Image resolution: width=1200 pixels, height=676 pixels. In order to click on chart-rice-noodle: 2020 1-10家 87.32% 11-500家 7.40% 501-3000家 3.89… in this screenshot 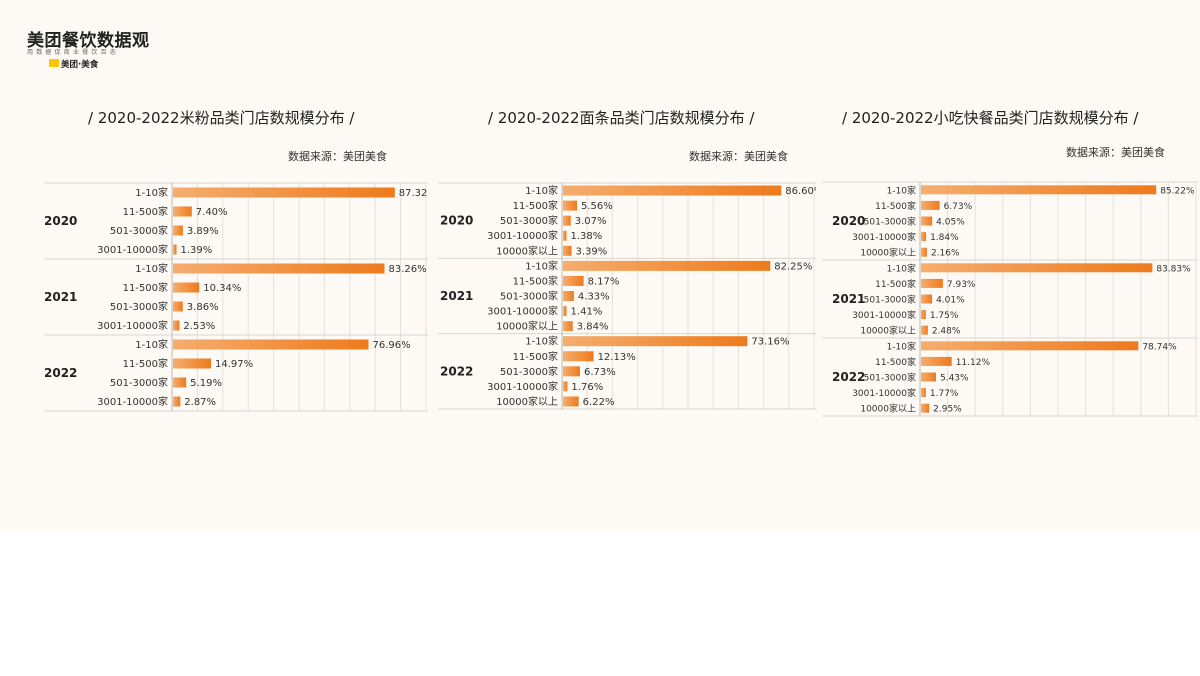, I will do `click(236, 297)`.